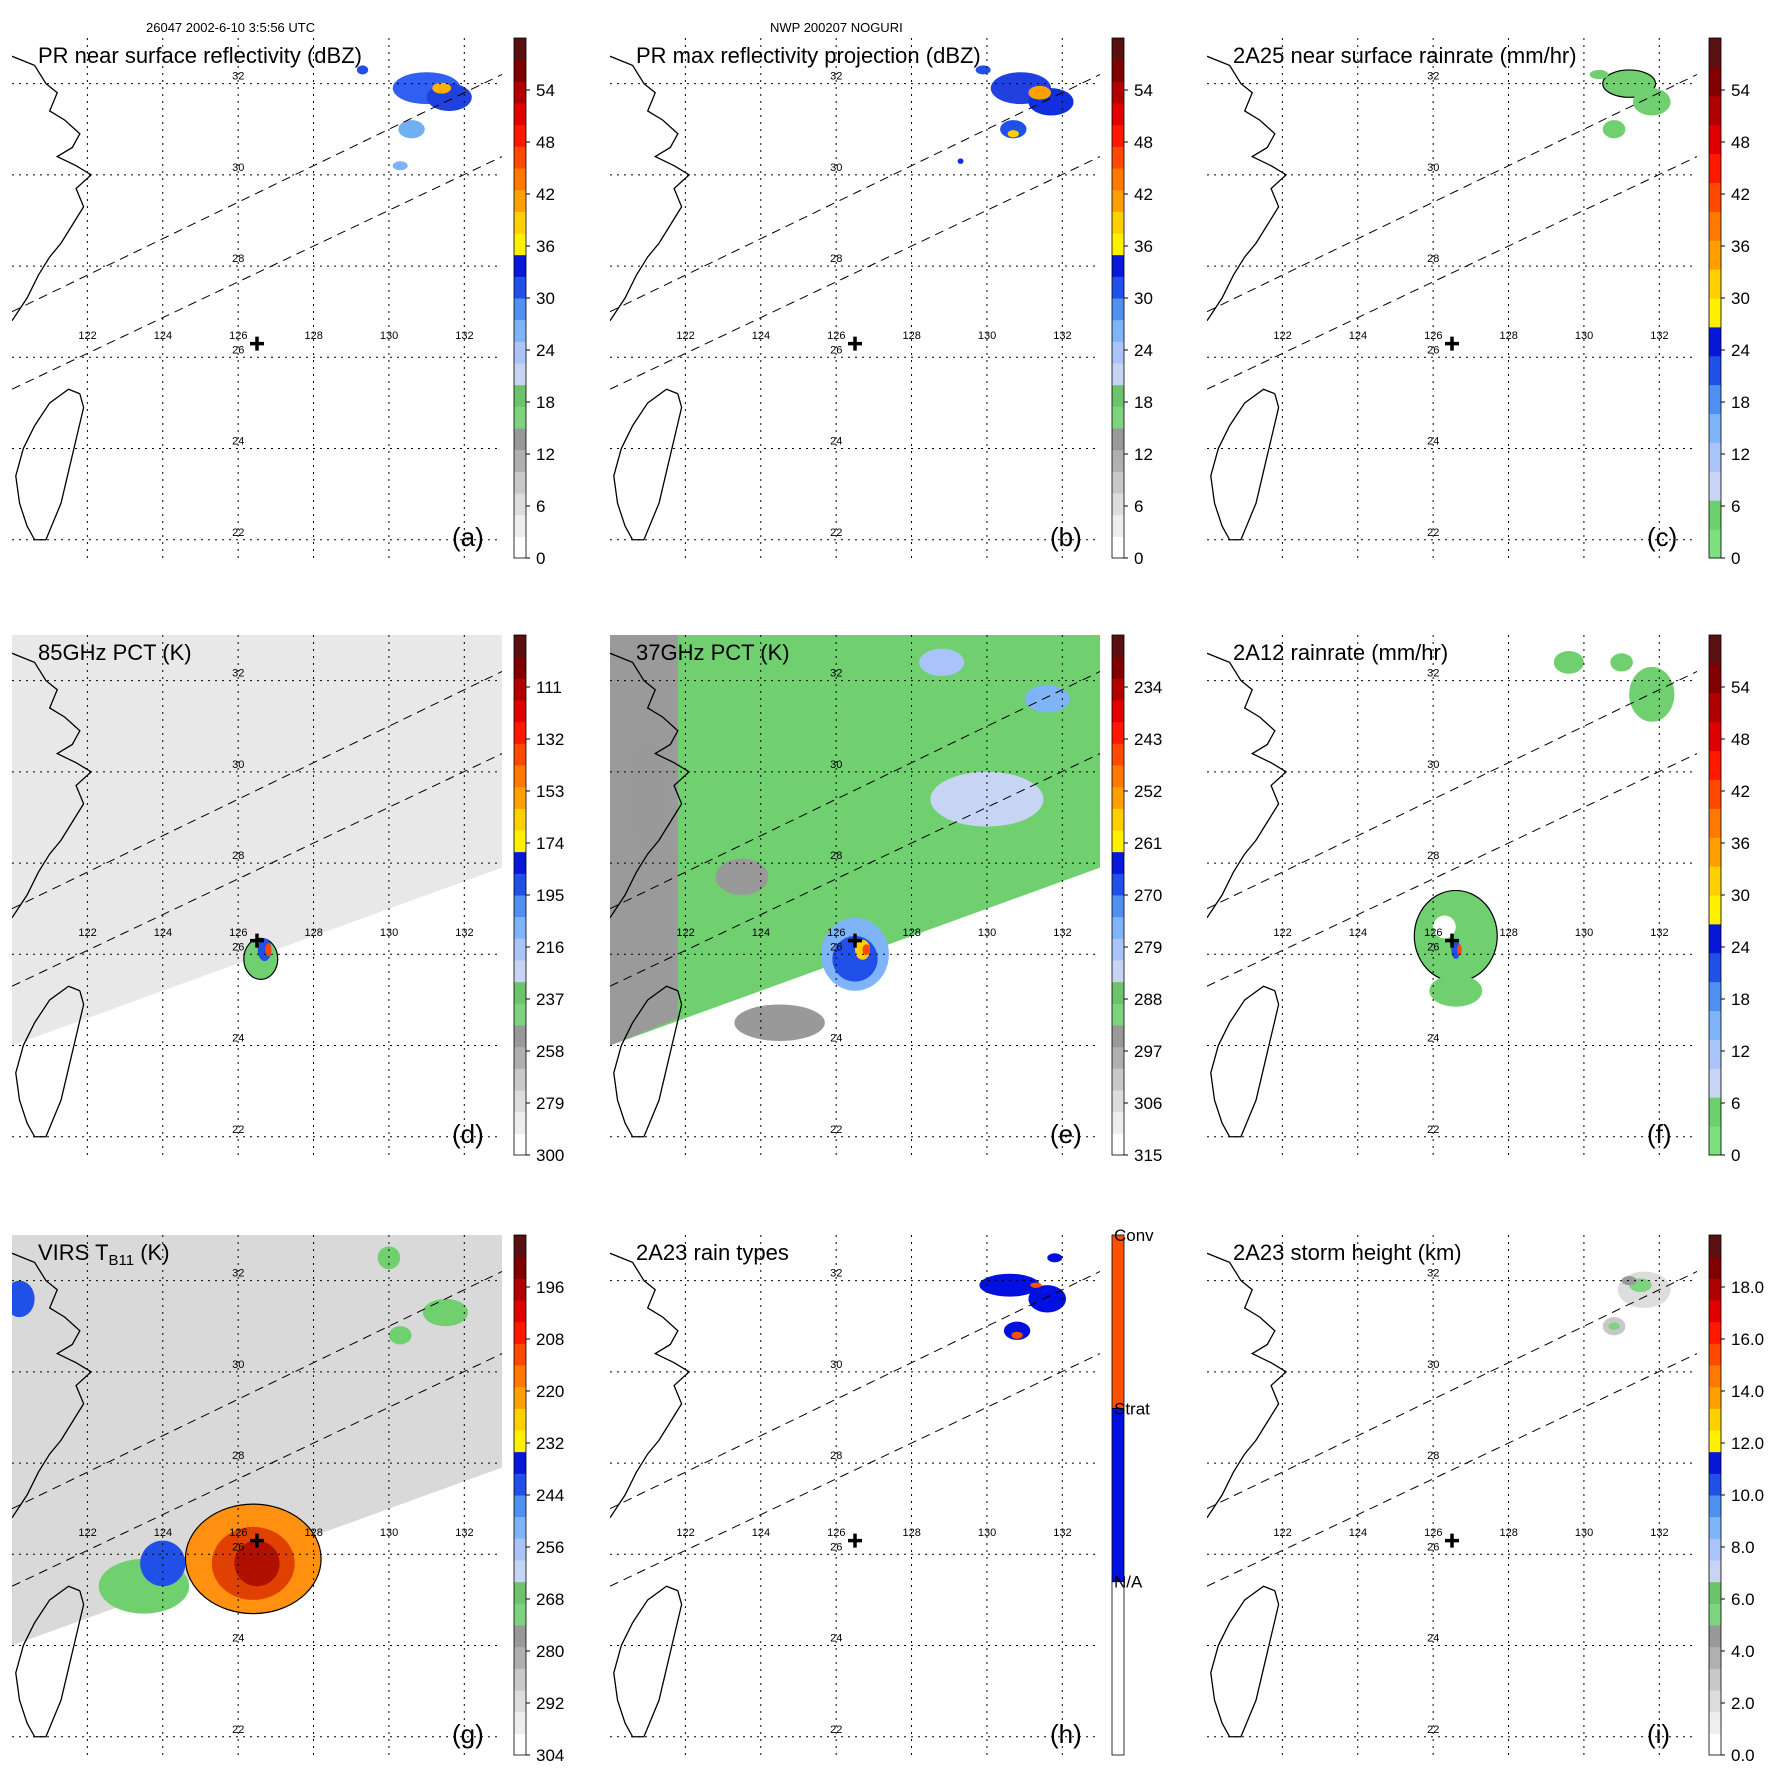 The image size is (1771, 1771). Describe the element at coordinates (836, 1039) in the screenshot. I see `lat-label-e-24: 24` at that location.